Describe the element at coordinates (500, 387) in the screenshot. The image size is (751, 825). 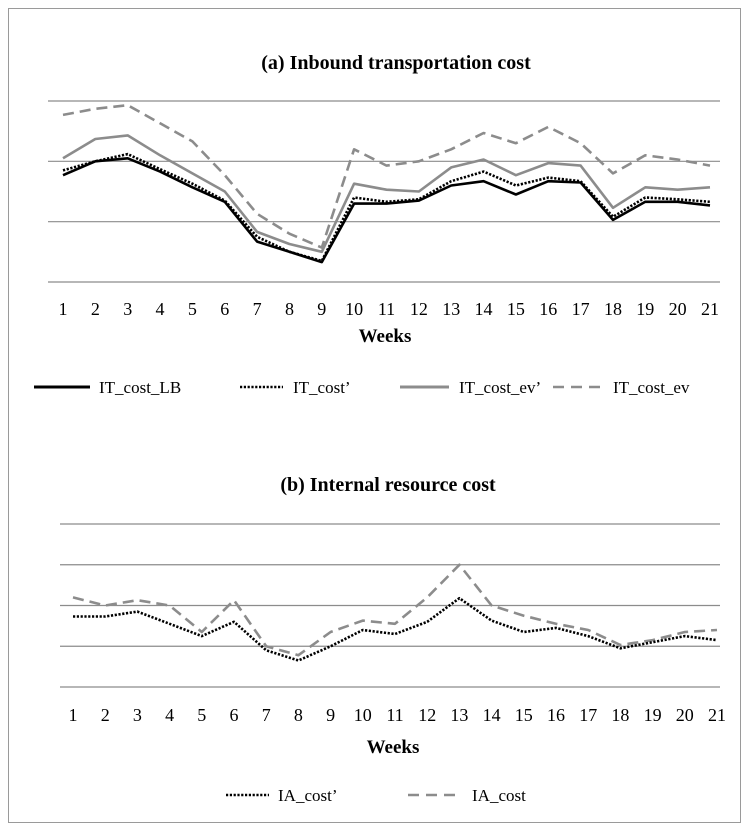
I see `legend-label-it-cost-ev: IT_cost_ev’` at that location.